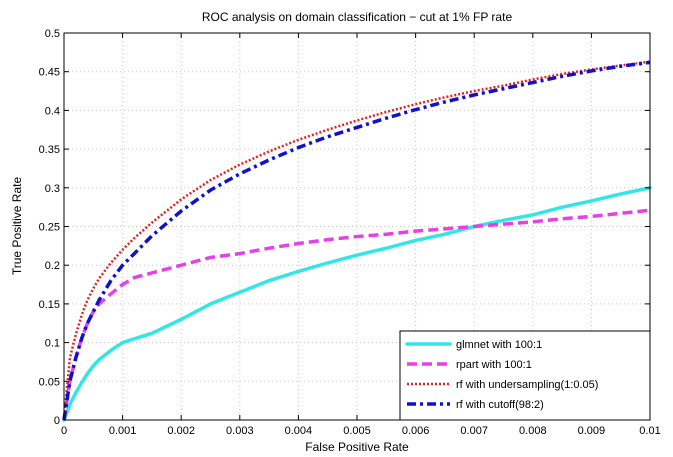 Image resolution: width=673 pixels, height=457 pixels. What do you see at coordinates (52, 34) in the screenshot?
I see `y-tick-label: 0.5` at bounding box center [52, 34].